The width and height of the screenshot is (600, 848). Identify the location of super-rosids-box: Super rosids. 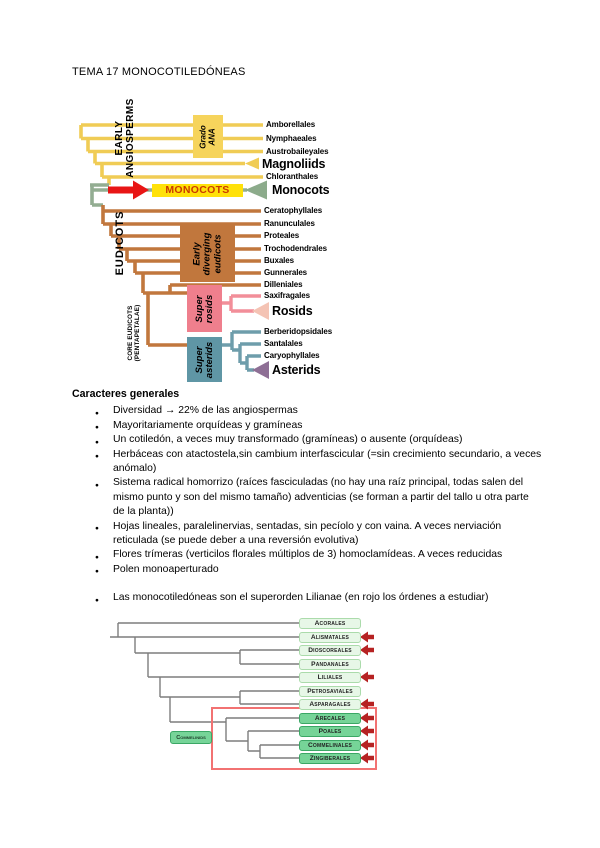
(204, 308).